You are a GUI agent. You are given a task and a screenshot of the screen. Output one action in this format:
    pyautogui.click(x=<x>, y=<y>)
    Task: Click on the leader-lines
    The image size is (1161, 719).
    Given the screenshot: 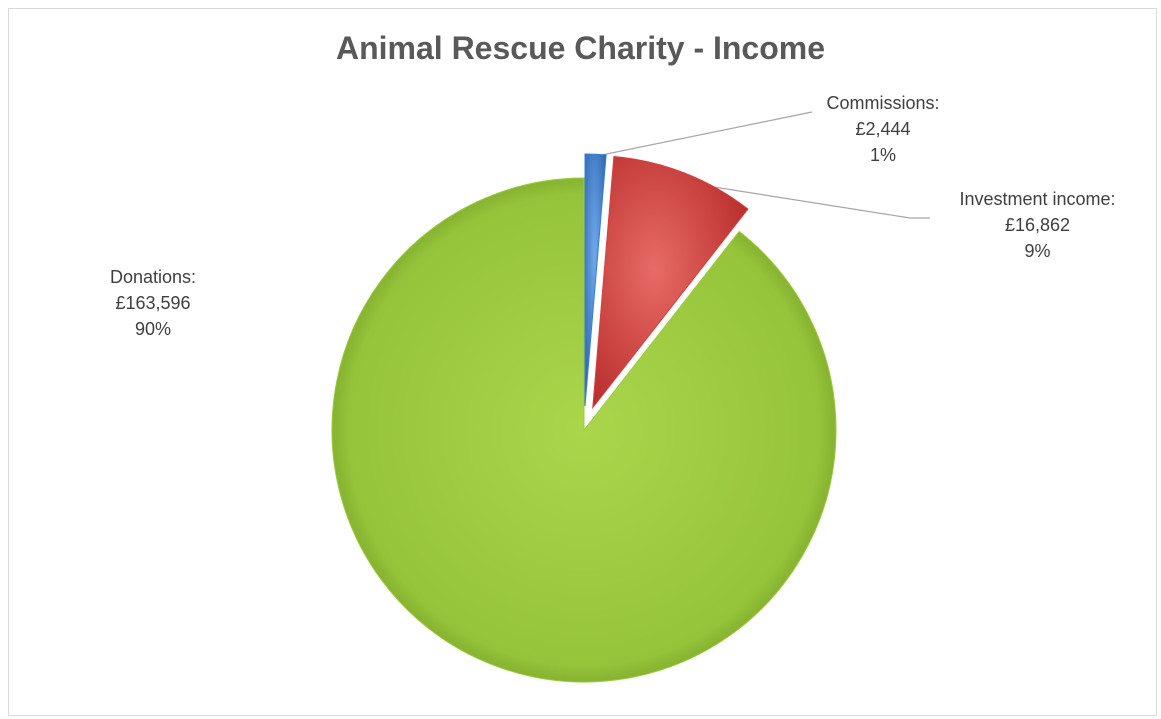 What is the action you would take?
    pyautogui.click(x=762, y=165)
    